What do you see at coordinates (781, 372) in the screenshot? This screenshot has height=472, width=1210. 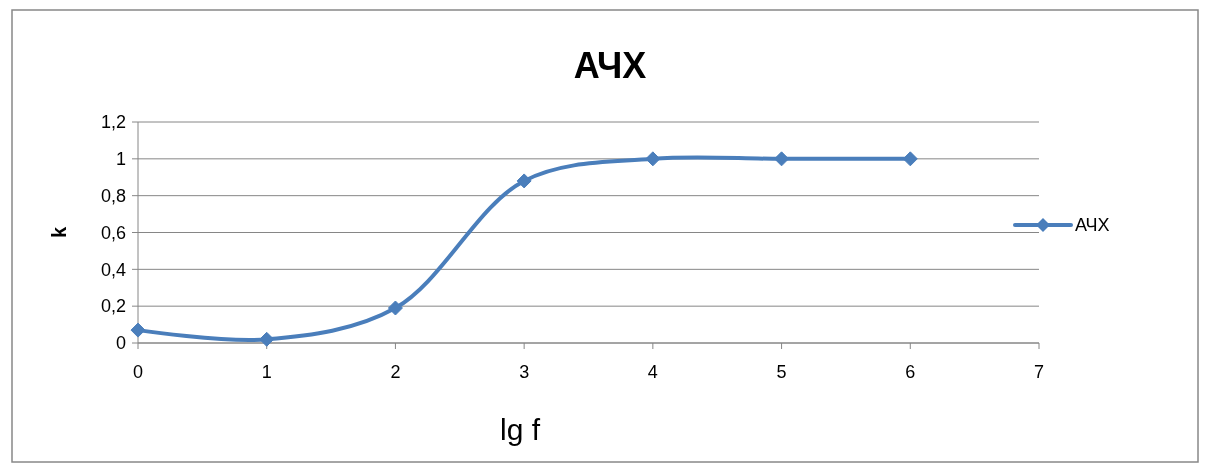 I see `x-tick-label: 5` at bounding box center [781, 372].